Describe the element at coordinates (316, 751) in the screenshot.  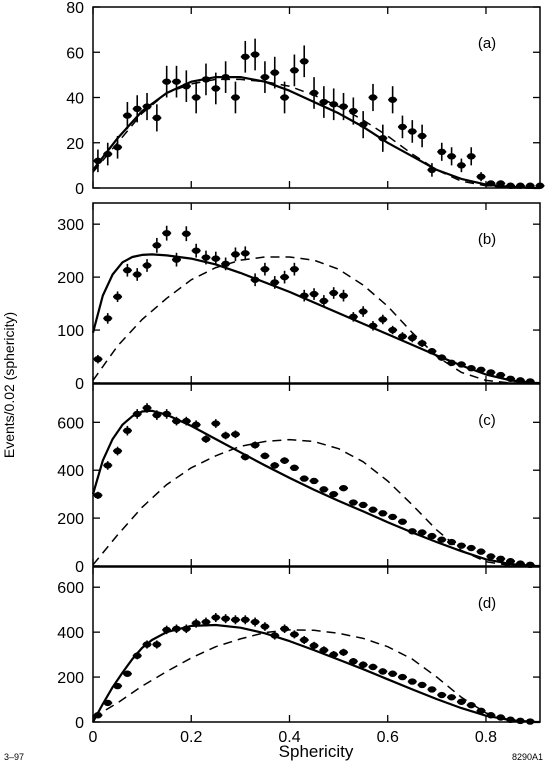
I see `x-axis-label: Sphericity` at that location.